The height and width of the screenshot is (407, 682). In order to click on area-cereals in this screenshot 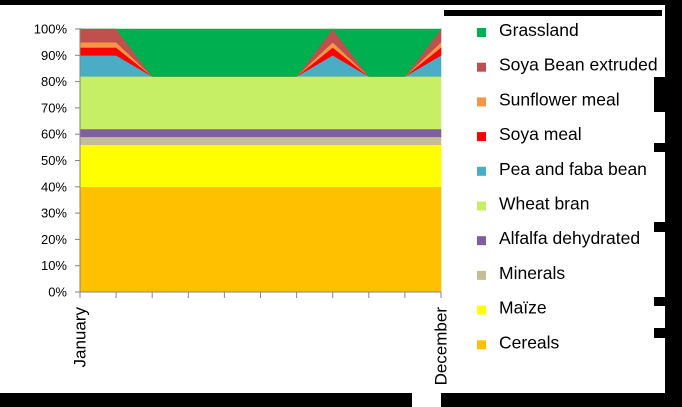, I will do `click(260, 239)`.